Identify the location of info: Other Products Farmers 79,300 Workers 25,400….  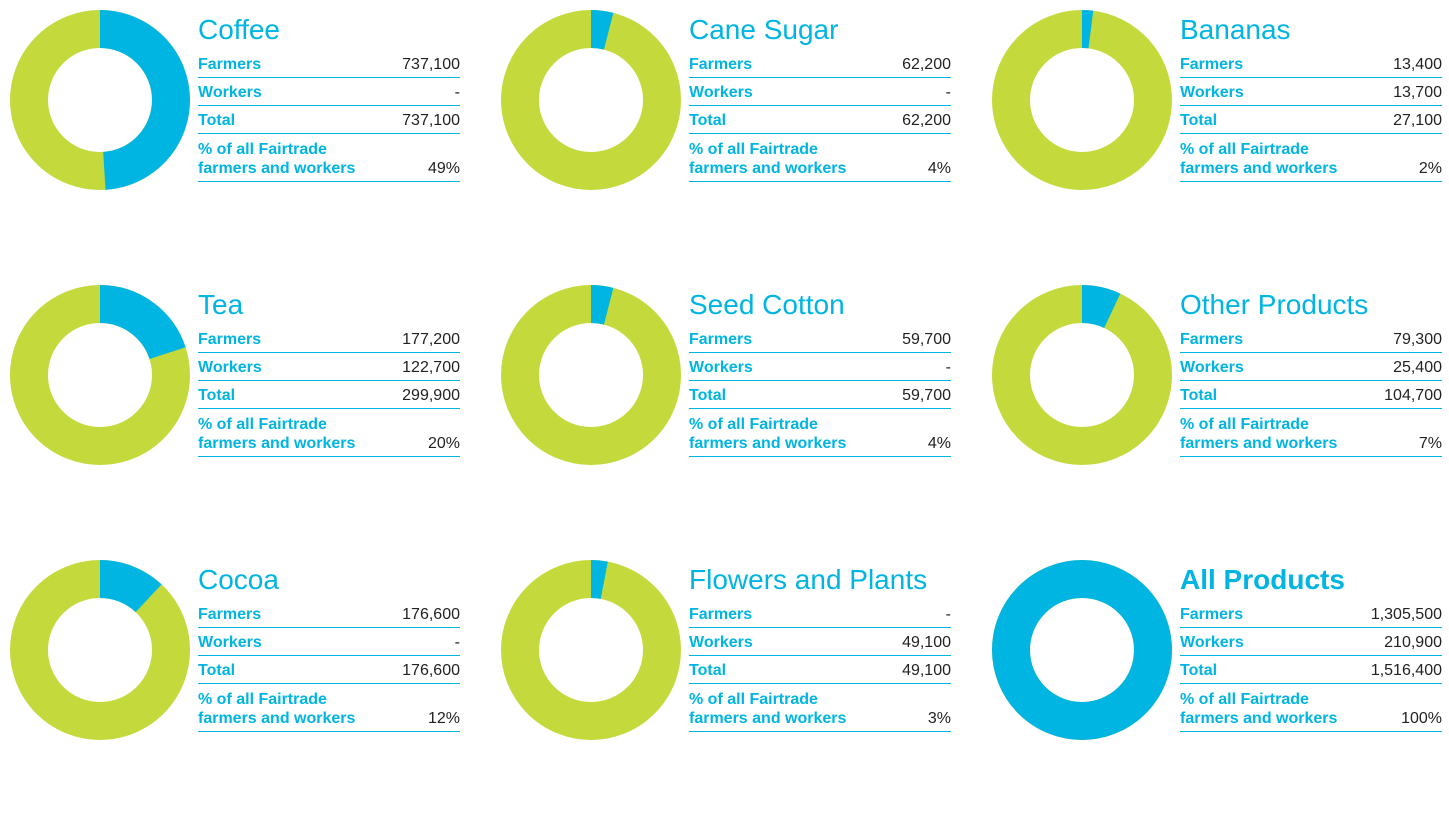
(1311, 373).